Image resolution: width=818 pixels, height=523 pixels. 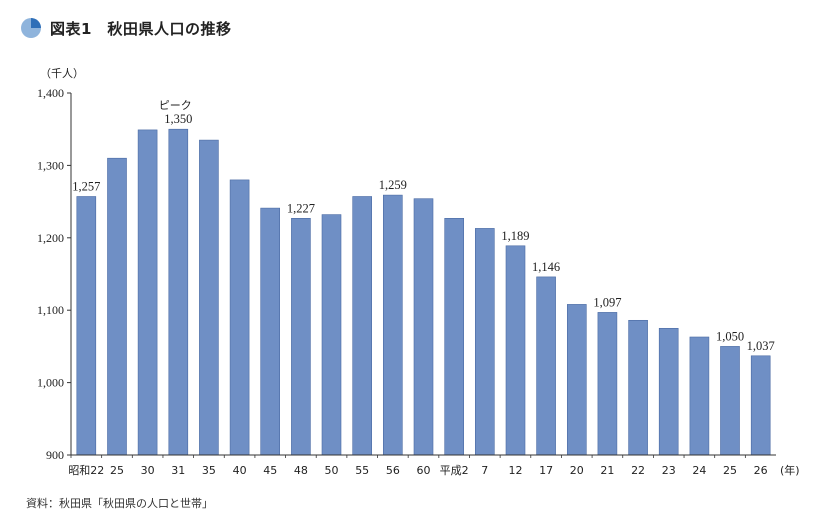 I want to click on data-label: 1,350, so click(x=178, y=119).